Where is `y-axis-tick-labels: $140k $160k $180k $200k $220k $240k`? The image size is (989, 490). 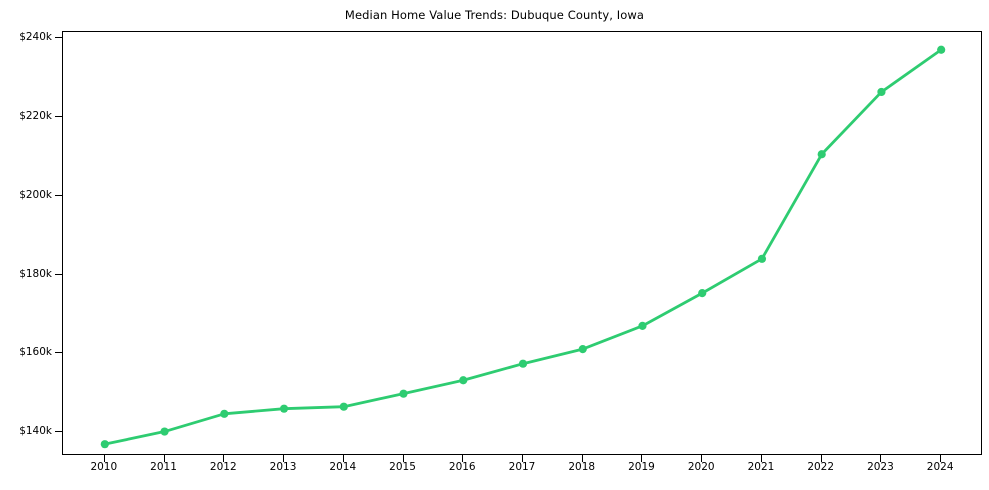
y-axis-tick-labels: $140k $160k $180k $200k $220k $240k is located at coordinates (26, 245).